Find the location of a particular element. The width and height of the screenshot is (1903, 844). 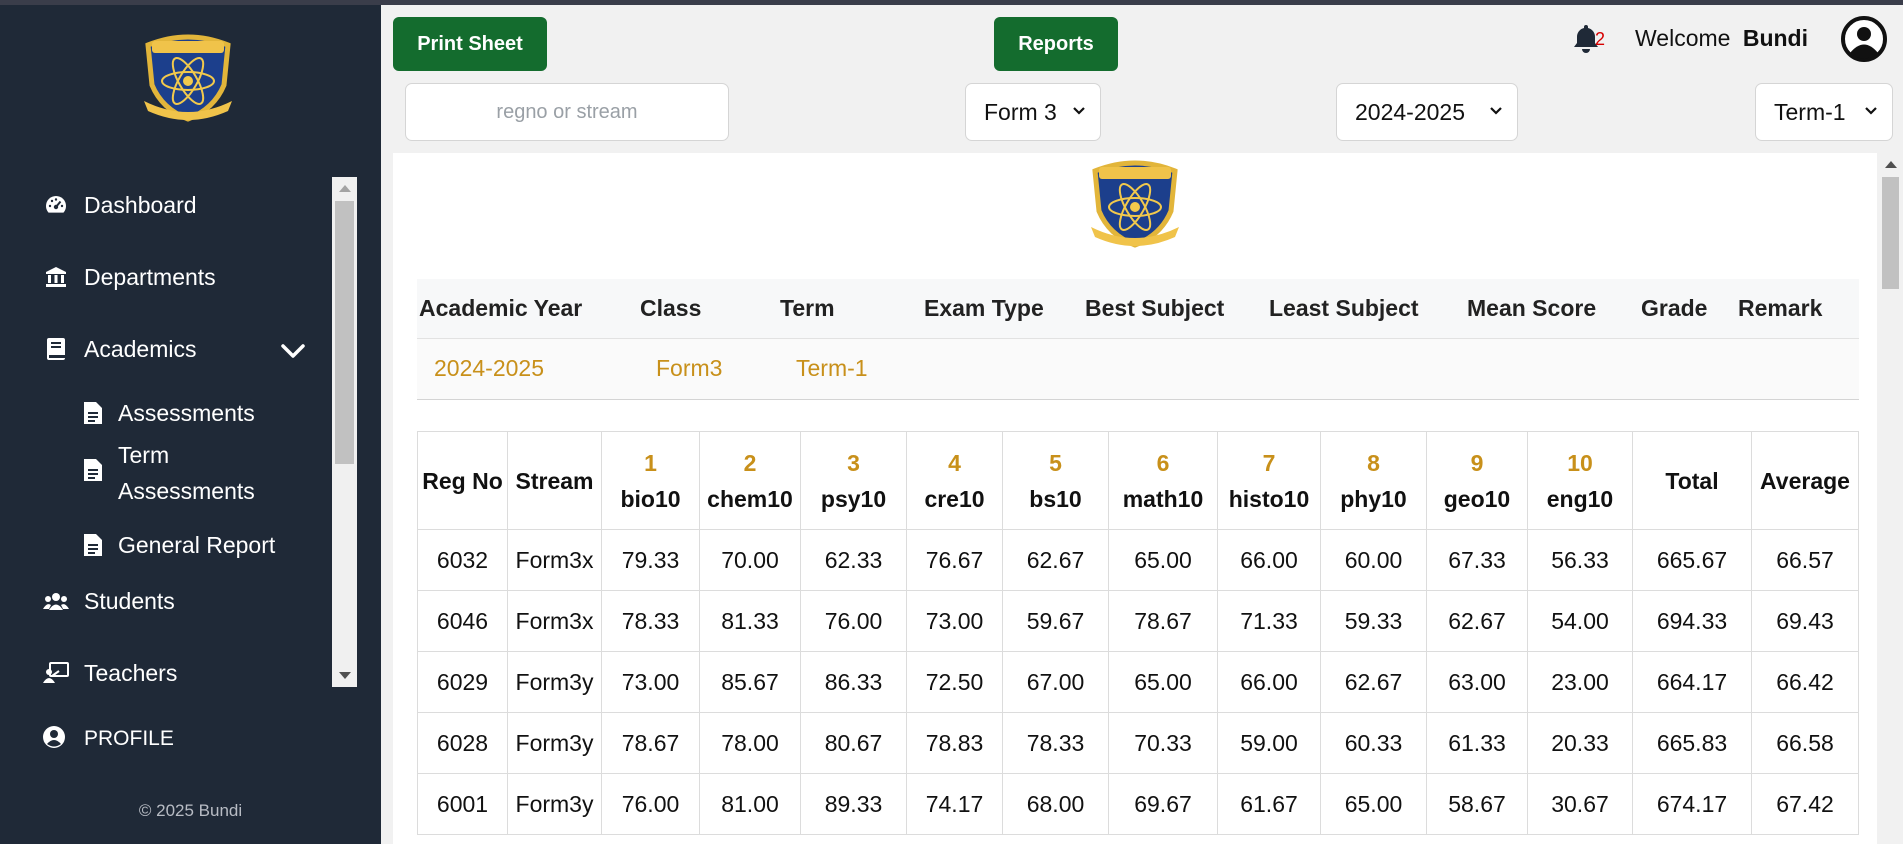

subject-code: histo10 is located at coordinates (1269, 498).